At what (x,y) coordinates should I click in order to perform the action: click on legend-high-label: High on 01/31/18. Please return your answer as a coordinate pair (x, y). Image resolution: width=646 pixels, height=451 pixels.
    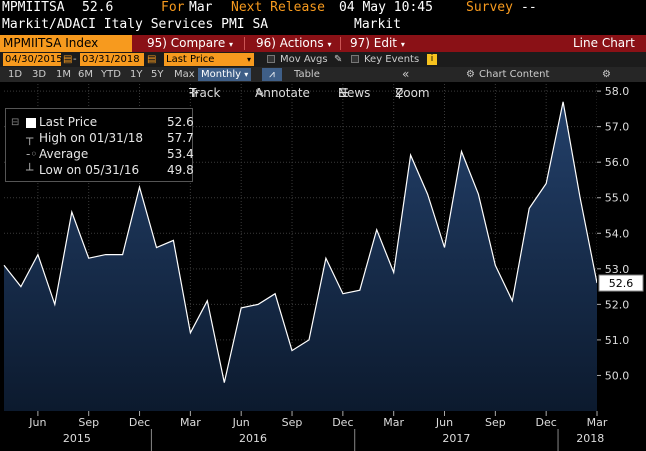
    Looking at the image, I should click on (91, 138).